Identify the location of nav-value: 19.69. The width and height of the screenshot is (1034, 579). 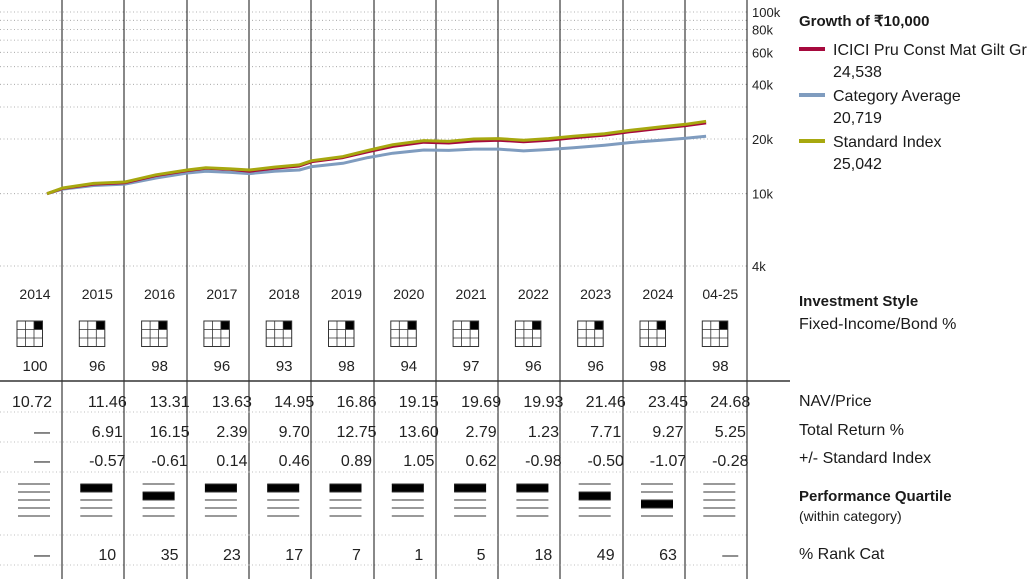
(481, 402).